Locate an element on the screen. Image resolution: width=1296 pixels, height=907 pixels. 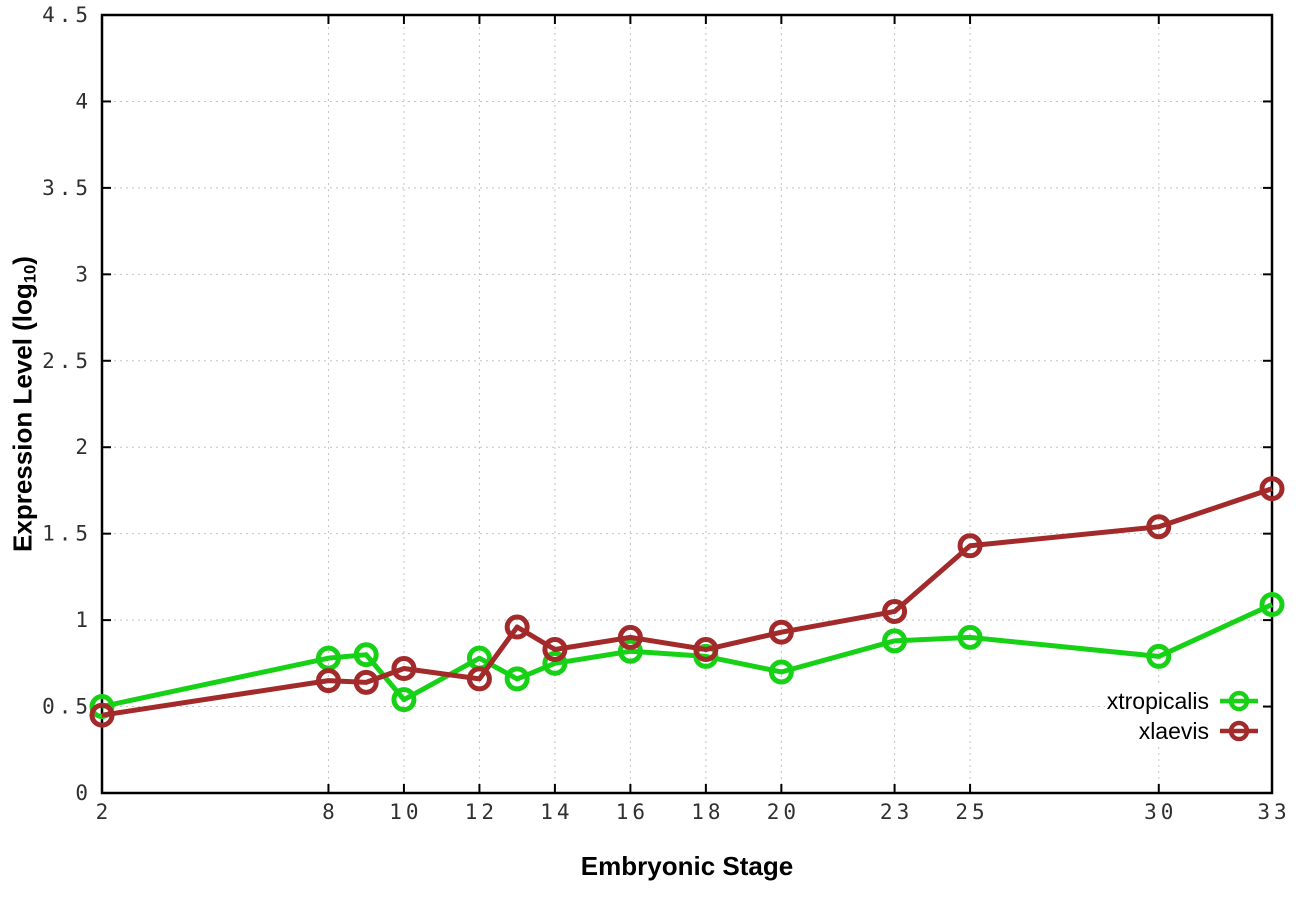
y-tick-label: 0 is located at coordinates (83, 793).